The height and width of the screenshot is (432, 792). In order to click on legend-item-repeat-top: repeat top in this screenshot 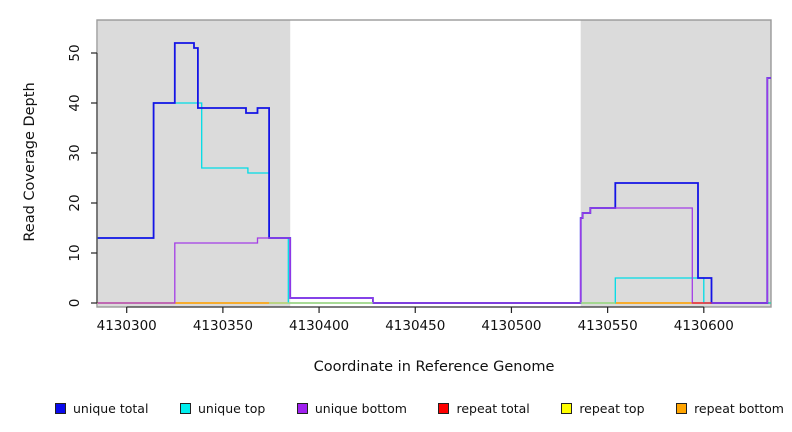, I will do `click(603, 408)`.